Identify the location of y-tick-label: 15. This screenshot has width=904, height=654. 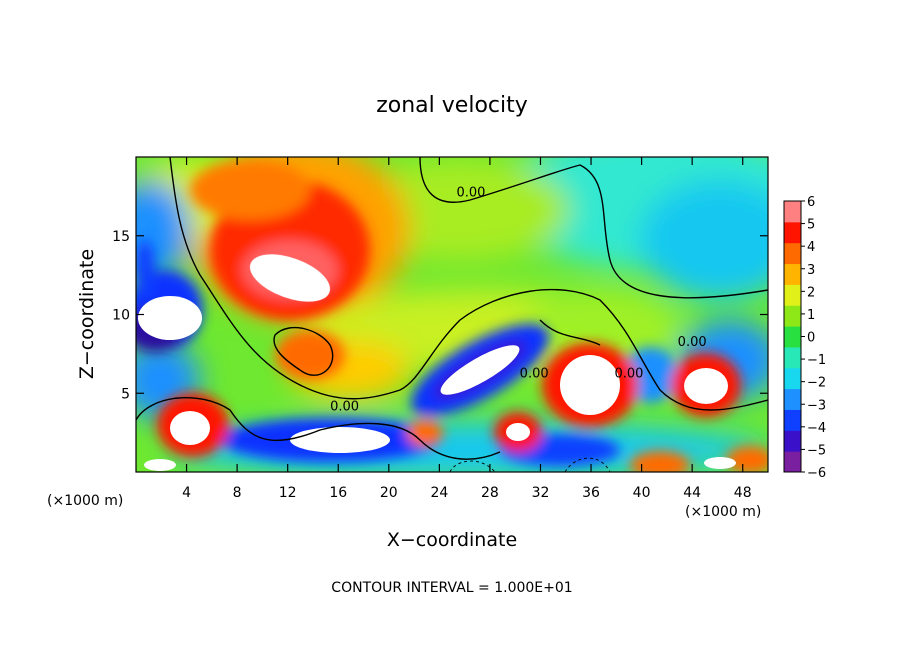
(121, 237).